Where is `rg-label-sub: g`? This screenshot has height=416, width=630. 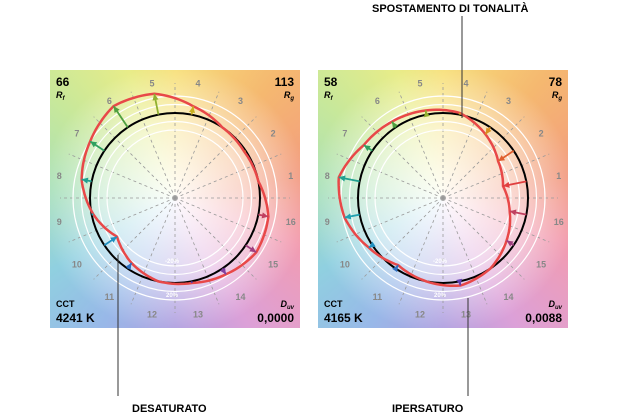 rg-label-sub: g is located at coordinates (559, 99).